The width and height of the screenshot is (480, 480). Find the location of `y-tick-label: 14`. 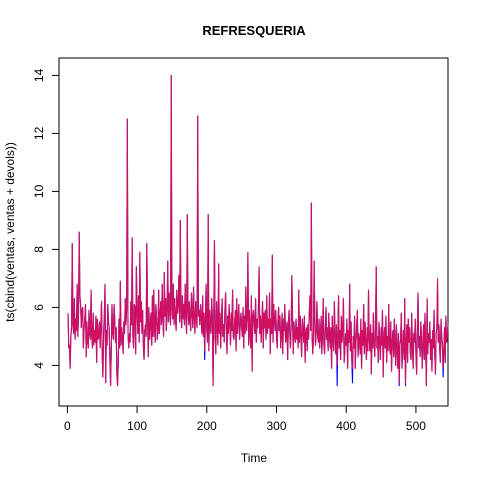

y-tick-label: 14 is located at coordinates (39, 75).